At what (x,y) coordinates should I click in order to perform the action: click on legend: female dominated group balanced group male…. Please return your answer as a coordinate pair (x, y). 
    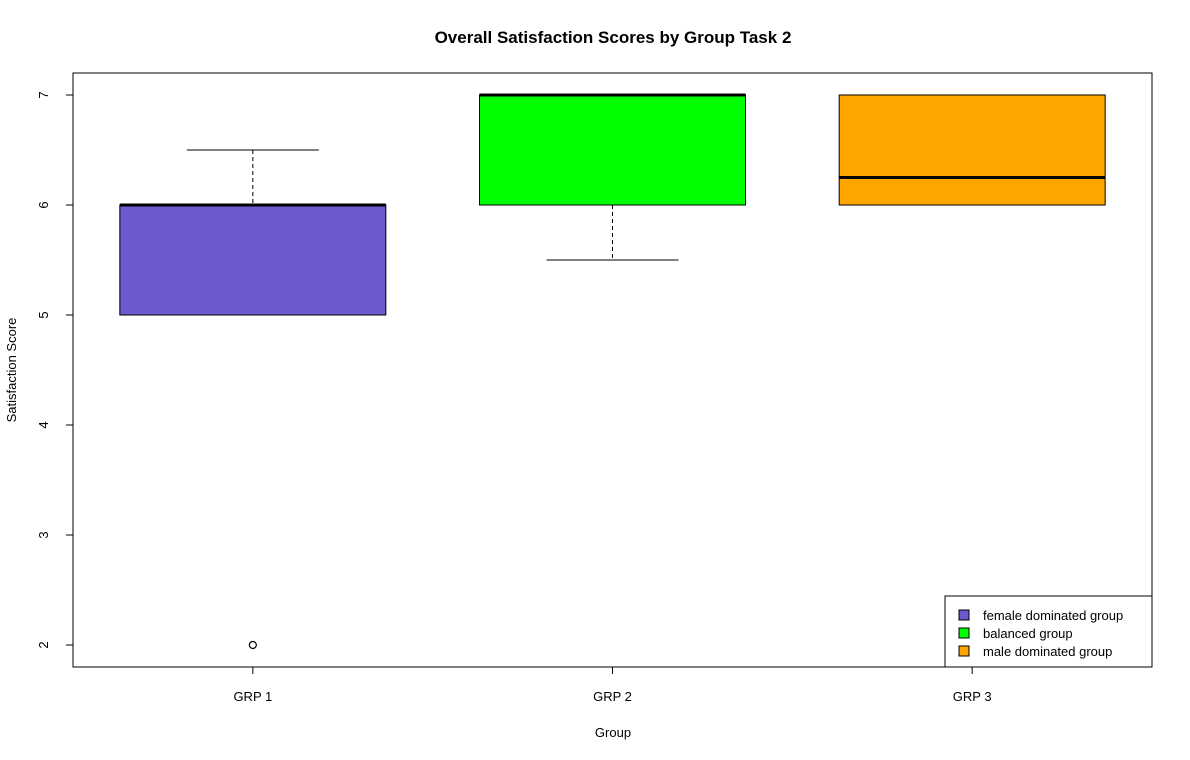
    Looking at the image, I should click on (1048, 631).